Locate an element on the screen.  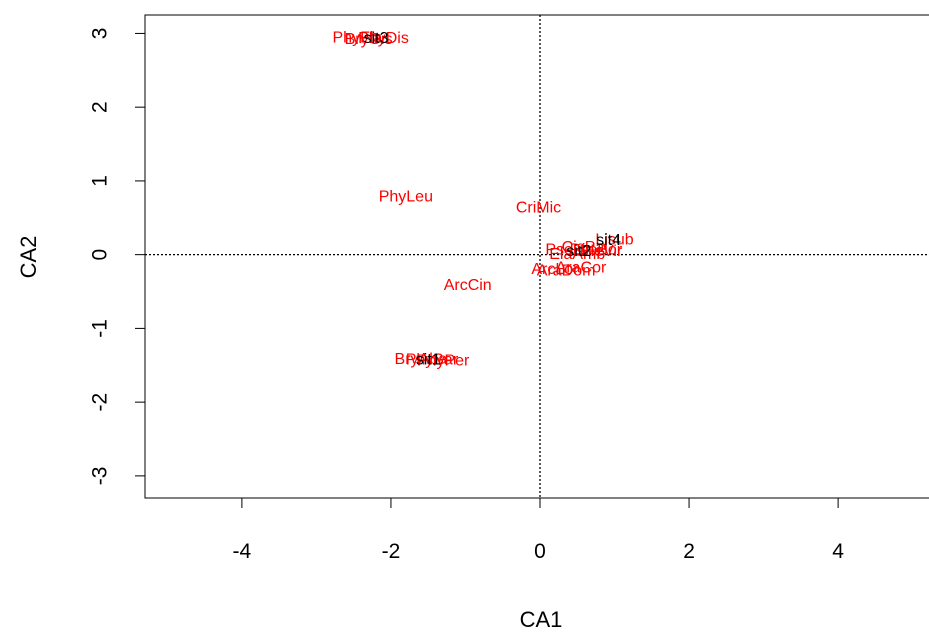
x-tick-label: 2 is located at coordinates (689, 551).